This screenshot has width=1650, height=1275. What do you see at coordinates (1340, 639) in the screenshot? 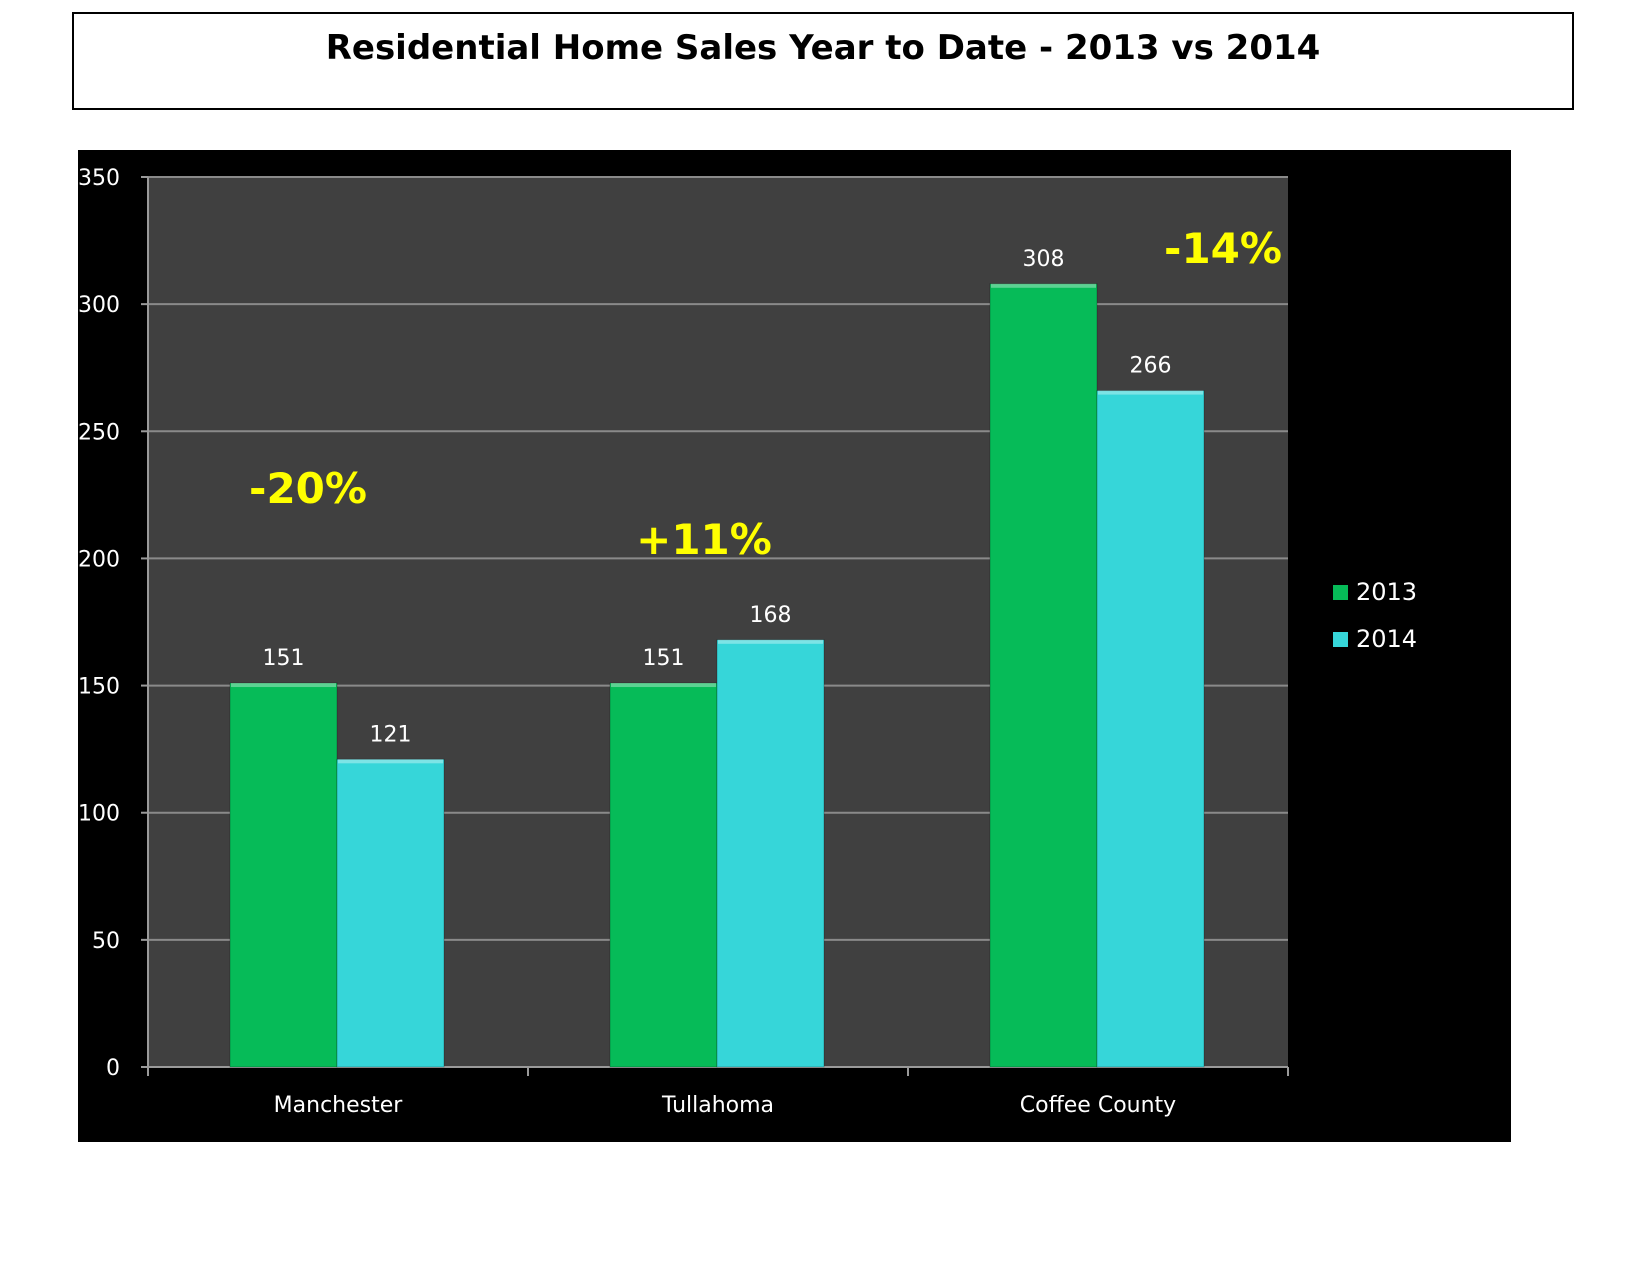
I see `legend-swatch-2014` at bounding box center [1340, 639].